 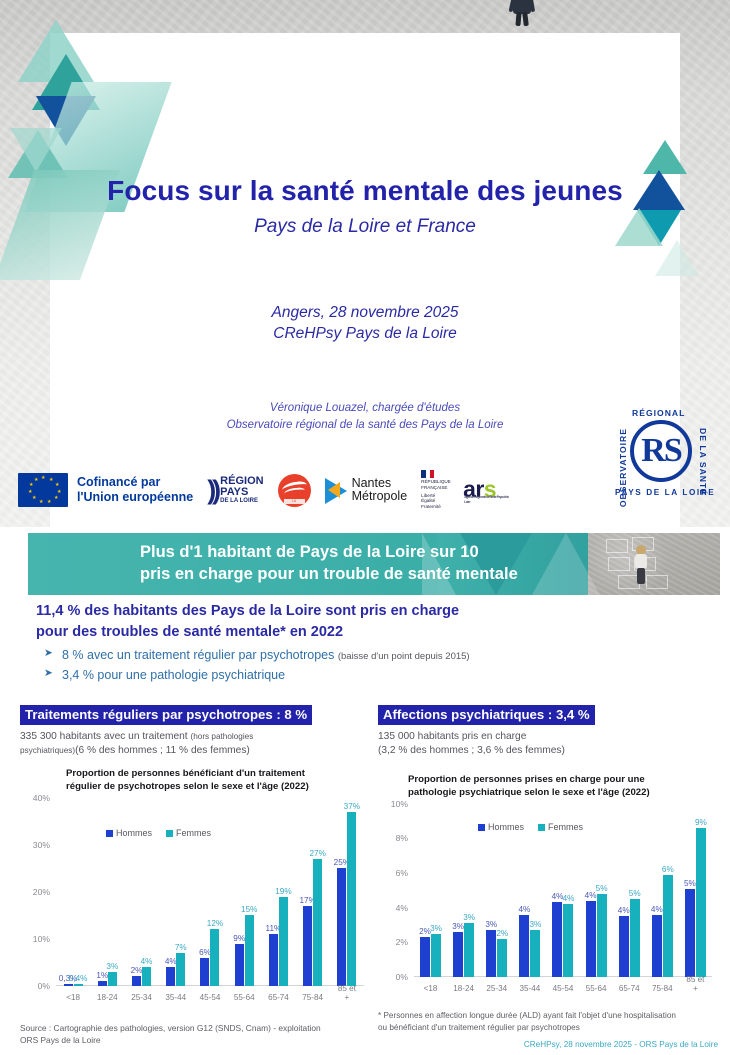 What do you see at coordinates (294, 502) in the screenshot?
I see `lh-logo-caption: LA SAPIENCE` at bounding box center [294, 502].